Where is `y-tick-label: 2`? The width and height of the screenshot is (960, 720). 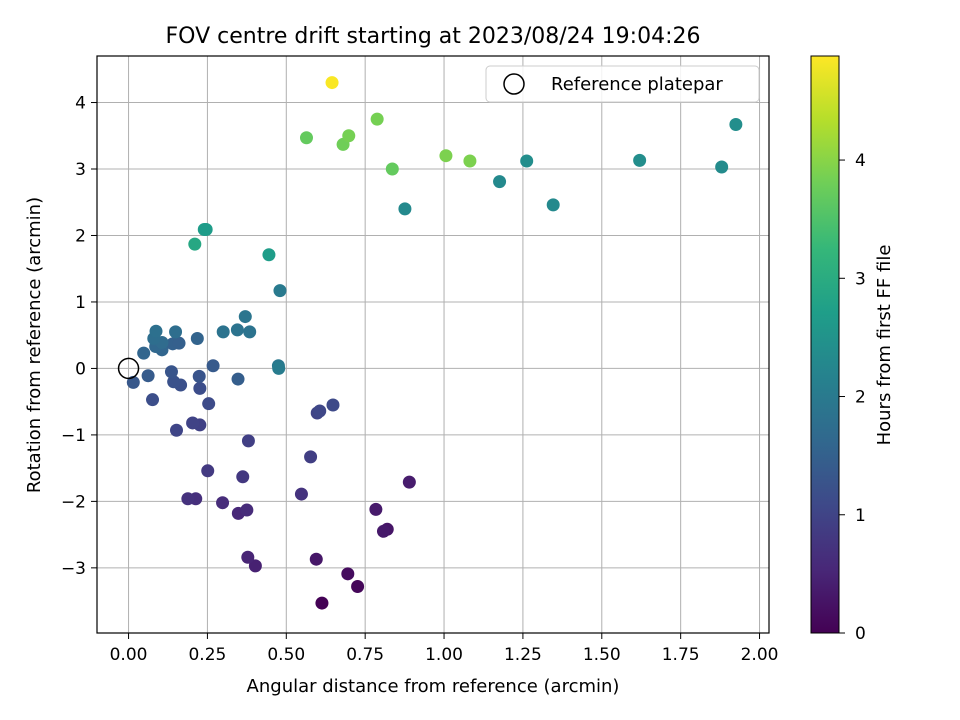
y-tick-label: 2 is located at coordinates (80, 236).